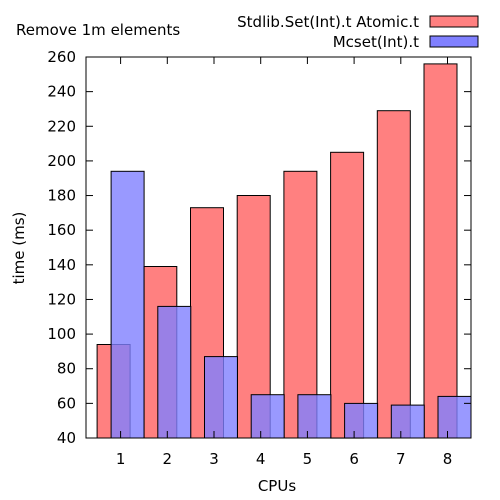 The image size is (500, 500). Describe the element at coordinates (358, 32) in the screenshot. I see `legend: Stdlib.Set(Int).t Atomic.t Mcset(Int).t` at that location.